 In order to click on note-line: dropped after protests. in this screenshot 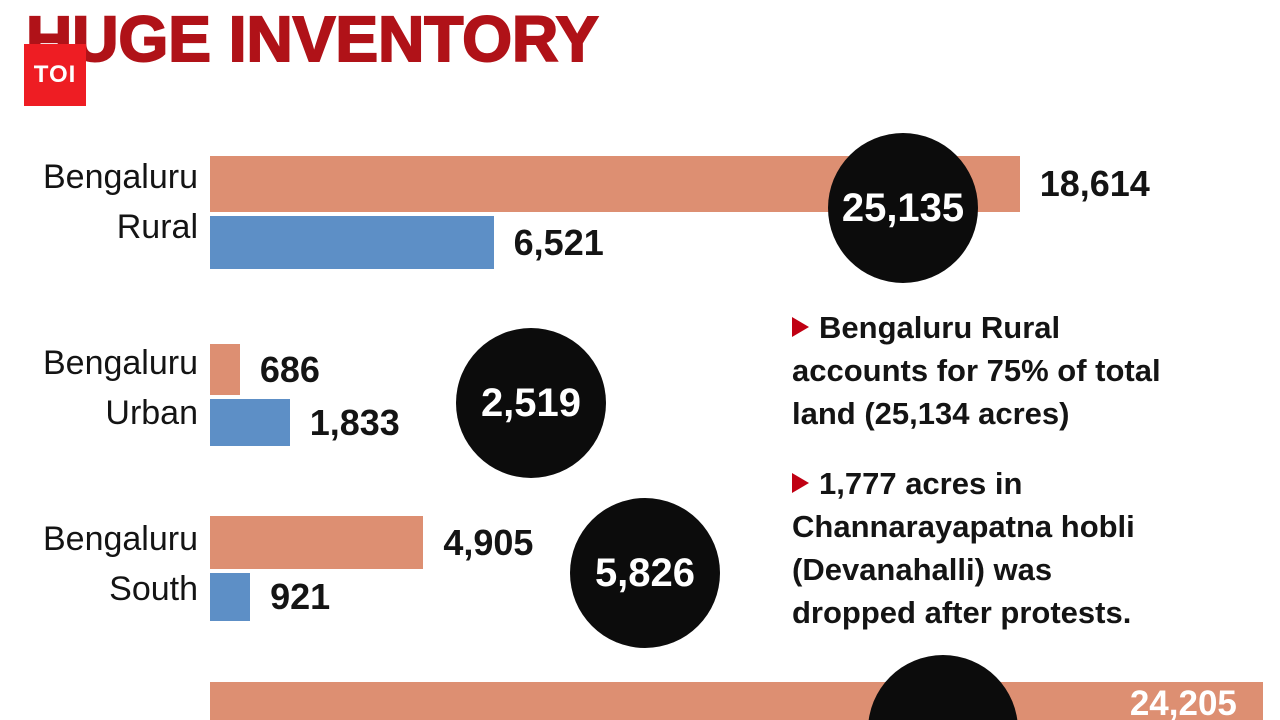, I will do `click(962, 612)`.